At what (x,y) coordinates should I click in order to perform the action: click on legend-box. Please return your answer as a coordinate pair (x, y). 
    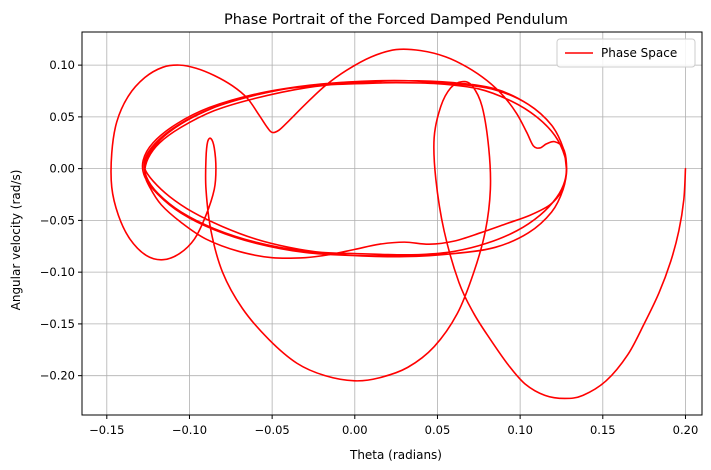
    Looking at the image, I should click on (626, 53).